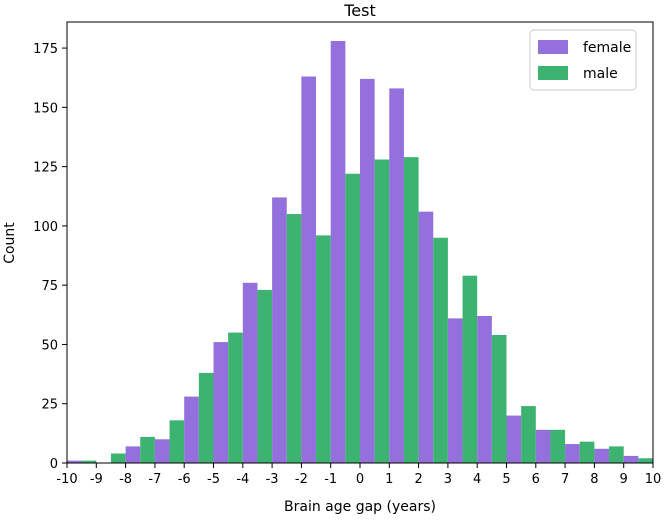 This screenshot has width=666, height=521. Describe the element at coordinates (294, 338) in the screenshot. I see `bar-male--3` at that location.